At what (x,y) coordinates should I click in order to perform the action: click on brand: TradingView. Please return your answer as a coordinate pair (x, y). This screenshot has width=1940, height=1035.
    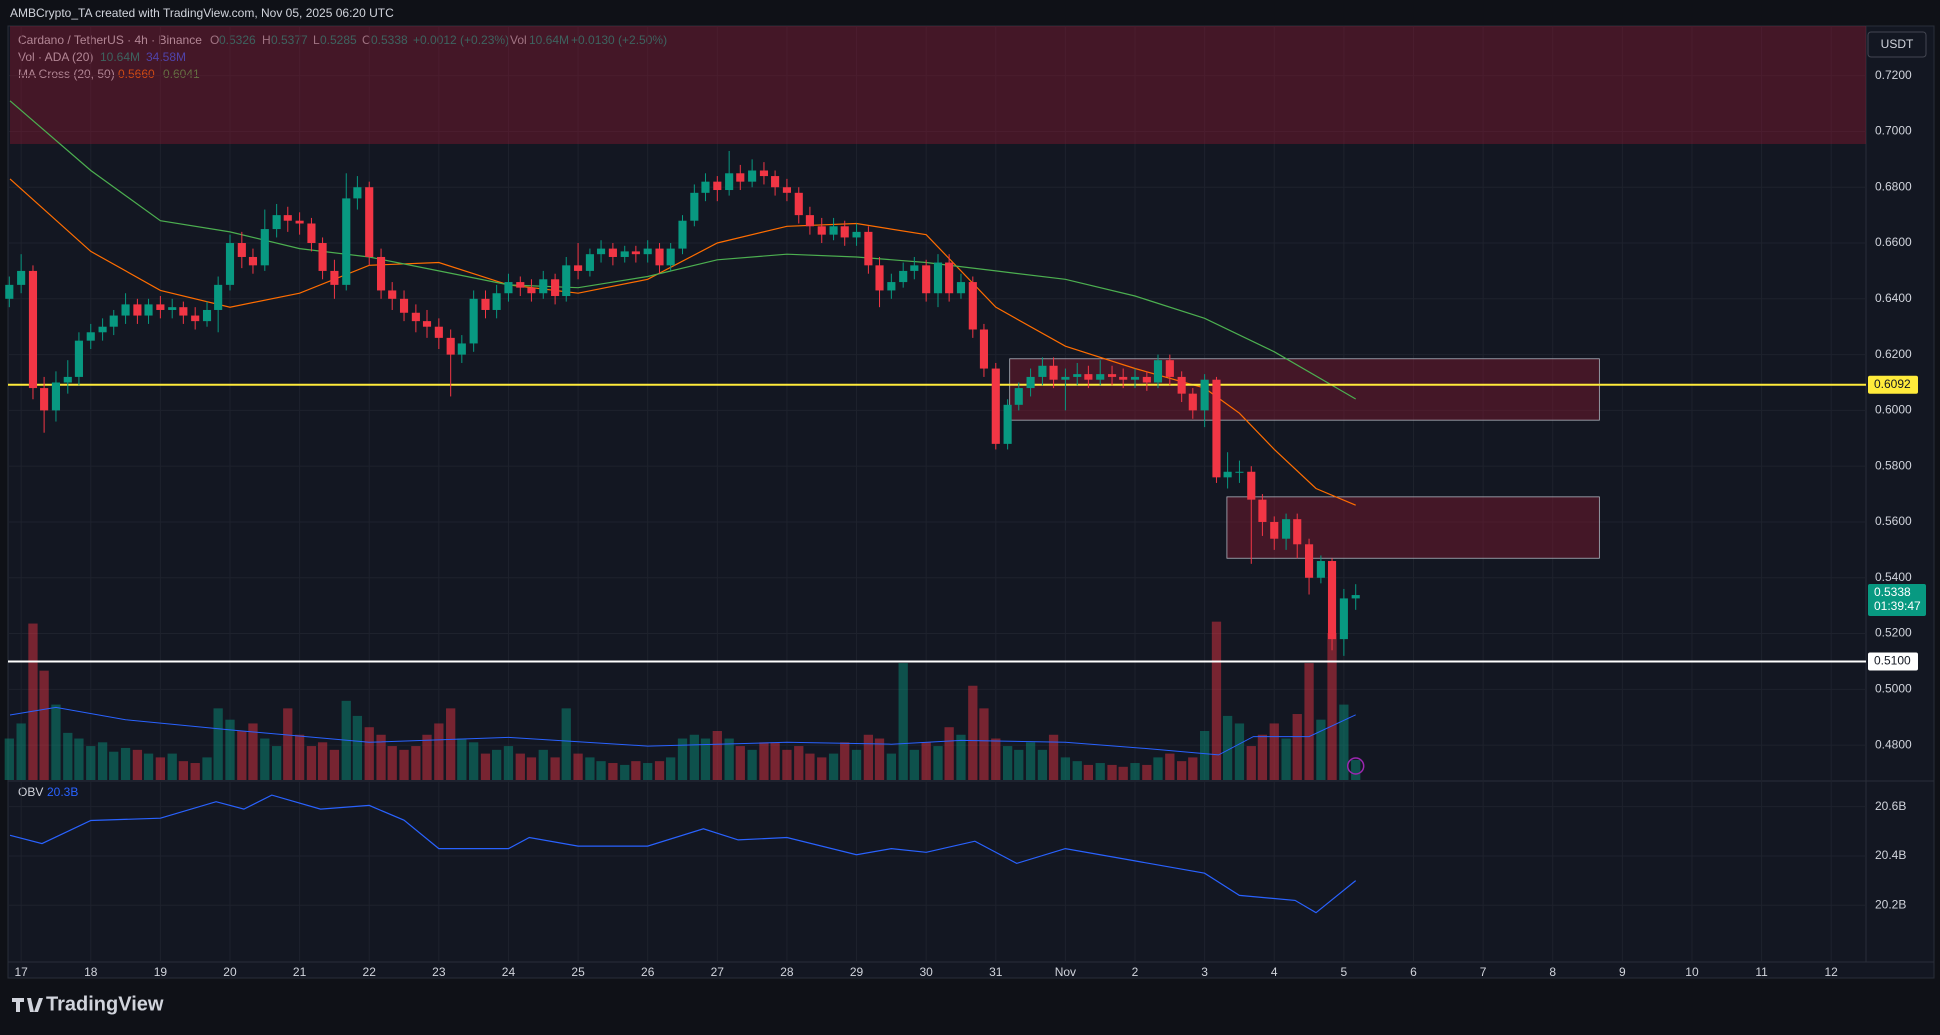
    Looking at the image, I should click on (88, 1004).